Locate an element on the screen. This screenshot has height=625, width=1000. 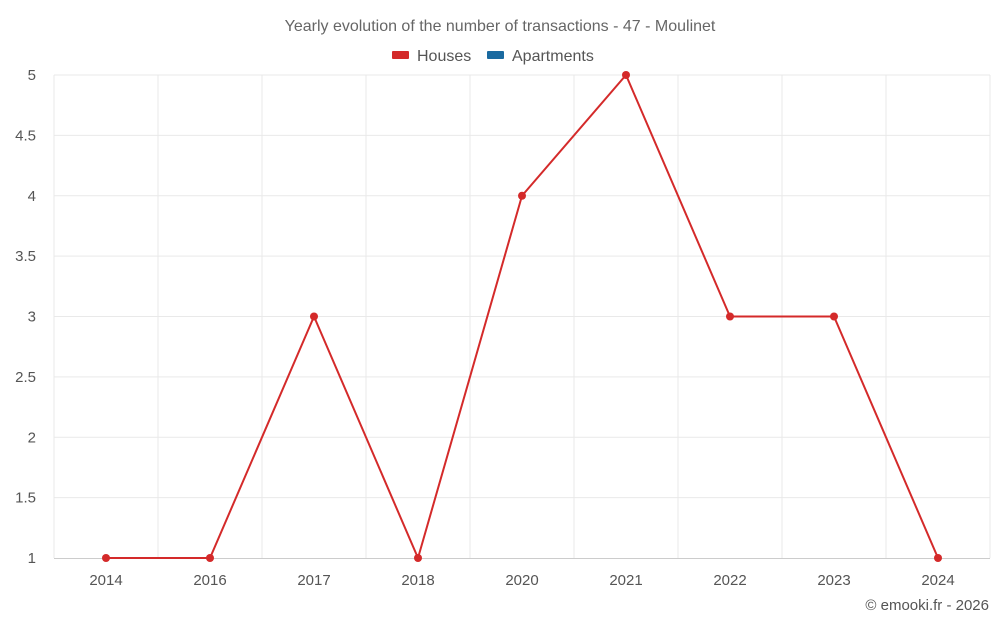
data-point-2022 is located at coordinates (730, 316).